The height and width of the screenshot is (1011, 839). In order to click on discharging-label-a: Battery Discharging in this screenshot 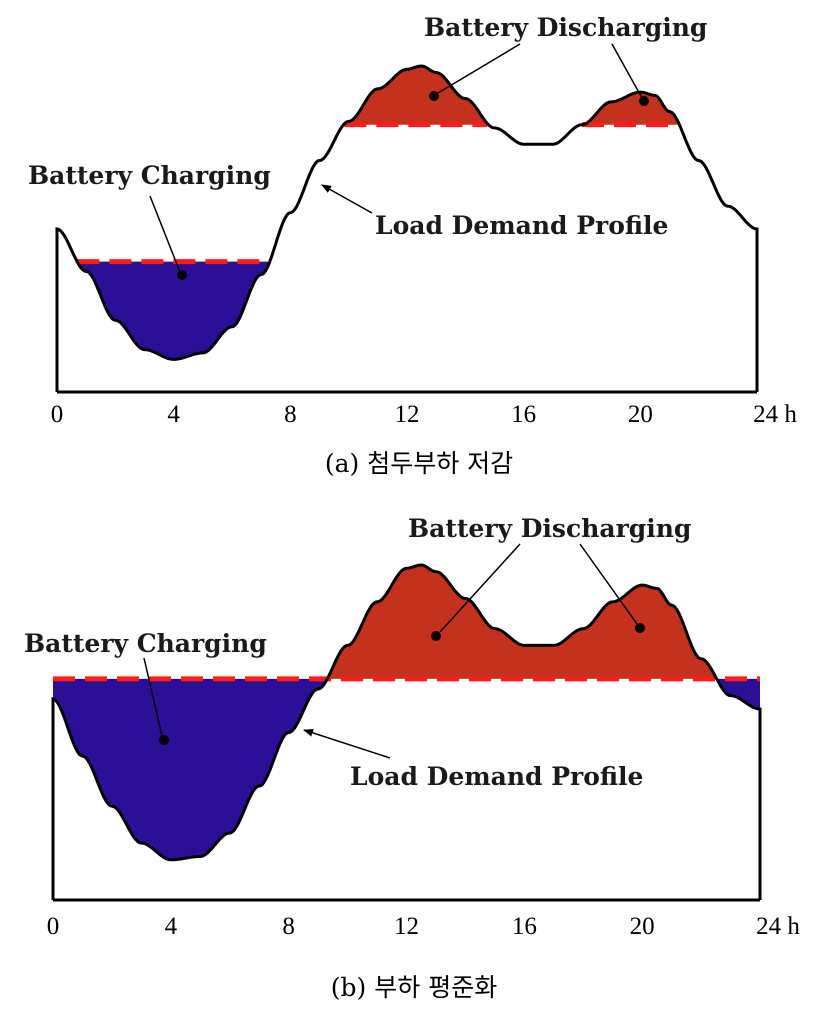, I will do `click(565, 27)`.